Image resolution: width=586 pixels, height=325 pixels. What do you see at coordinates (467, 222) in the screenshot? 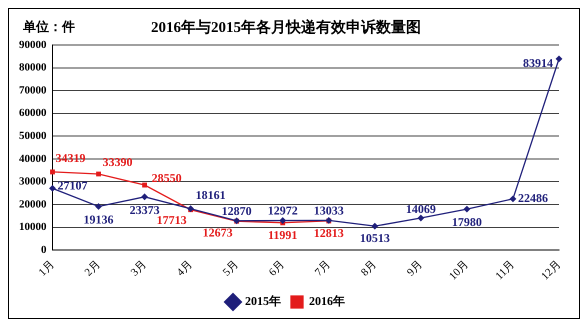
I see `data-label: 17980` at bounding box center [467, 222].